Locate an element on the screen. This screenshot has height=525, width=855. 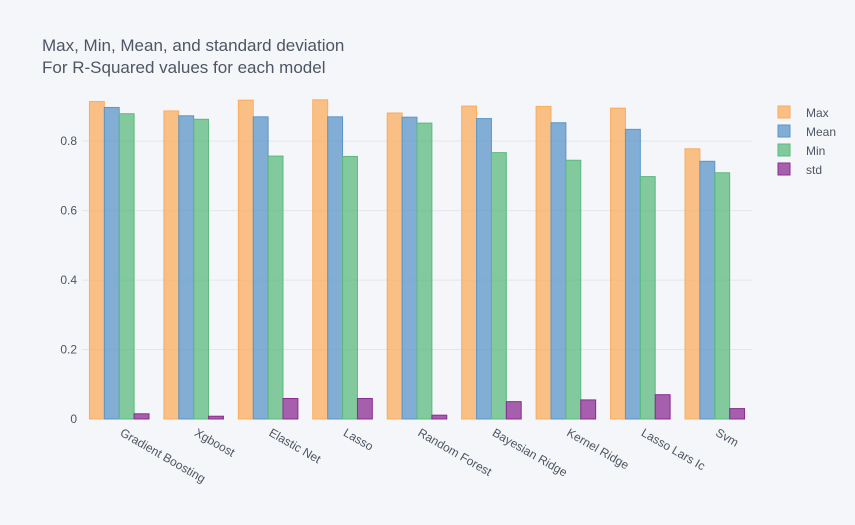
y-tick-label: 0.4 is located at coordinates (68, 280).